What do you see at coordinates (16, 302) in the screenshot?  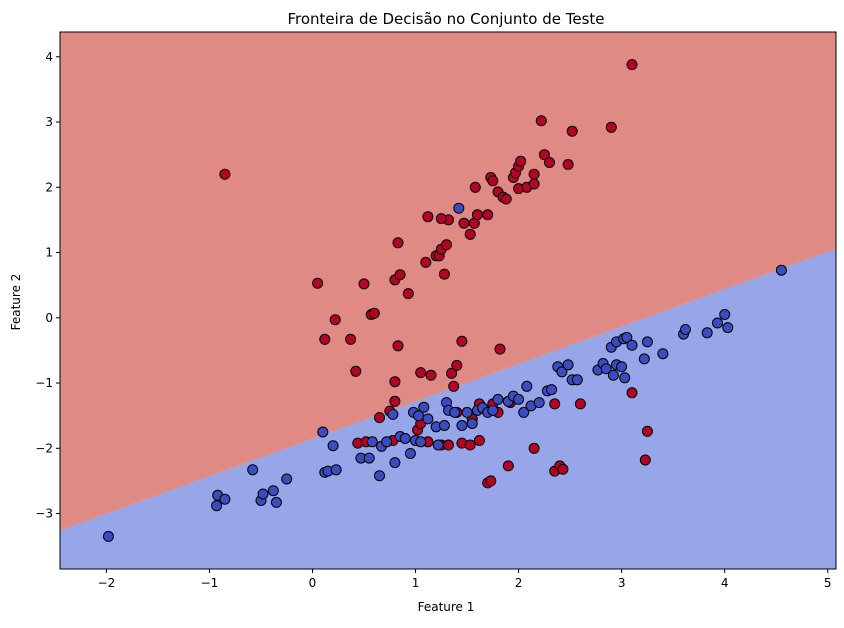 I see `y-axis-label: Feature 2` at bounding box center [16, 302].